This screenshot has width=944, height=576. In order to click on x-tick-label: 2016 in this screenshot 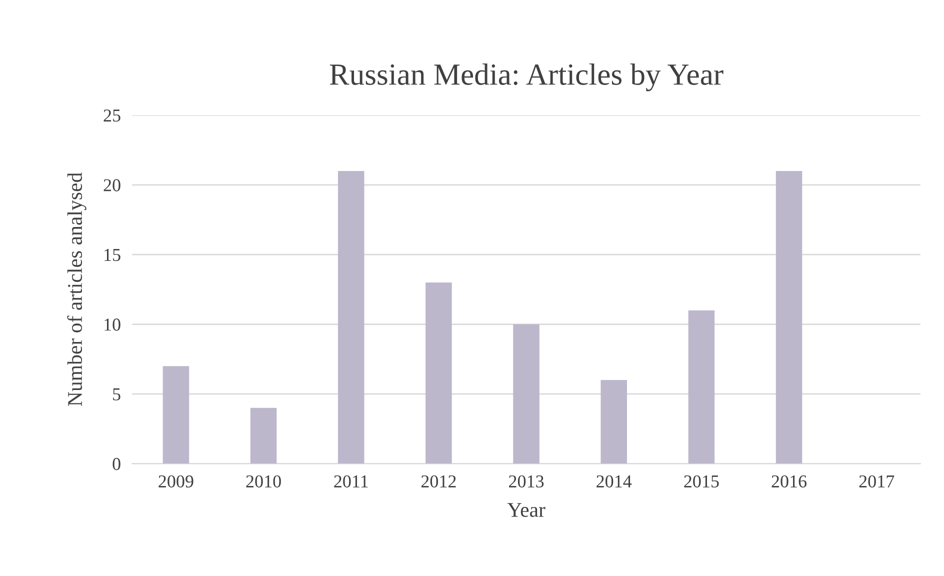, I will do `click(789, 481)`.